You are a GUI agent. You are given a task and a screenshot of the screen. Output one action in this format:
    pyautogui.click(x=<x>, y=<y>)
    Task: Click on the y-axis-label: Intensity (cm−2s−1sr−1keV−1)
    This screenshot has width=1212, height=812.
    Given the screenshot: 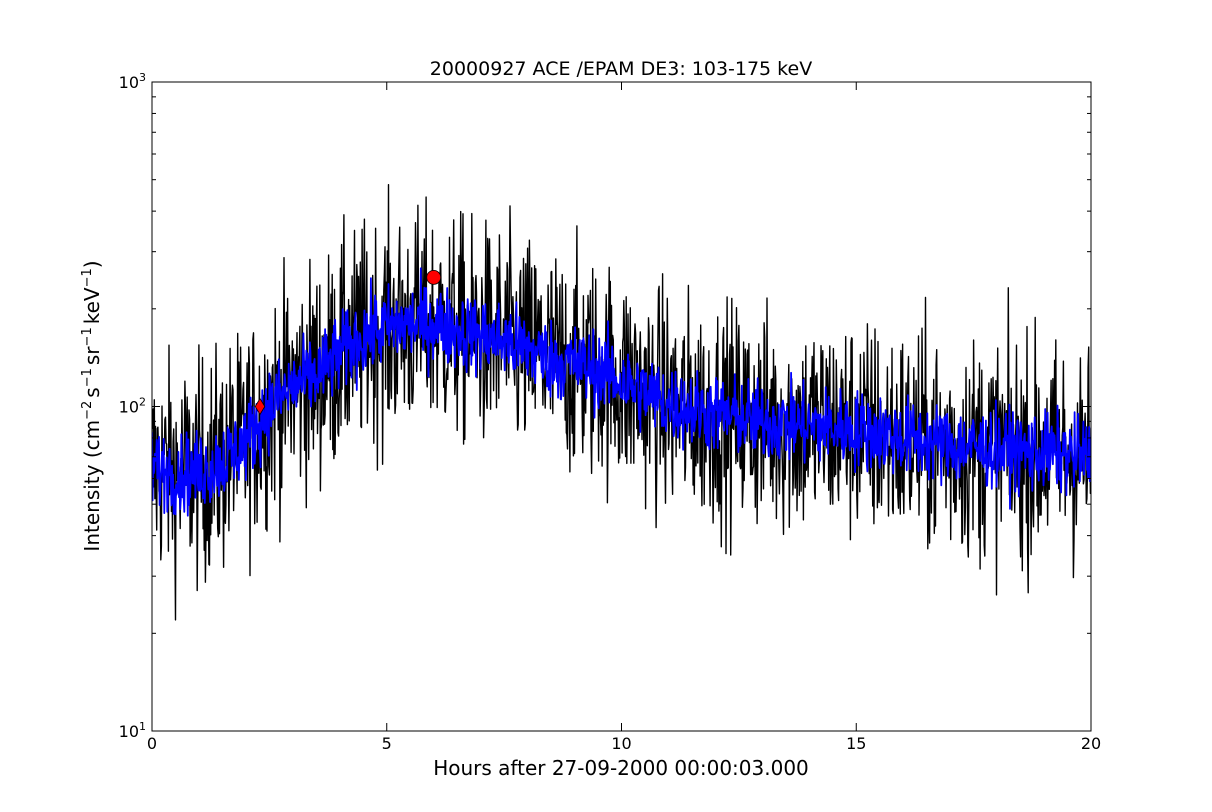 What is the action you would take?
    pyautogui.click(x=92, y=405)
    